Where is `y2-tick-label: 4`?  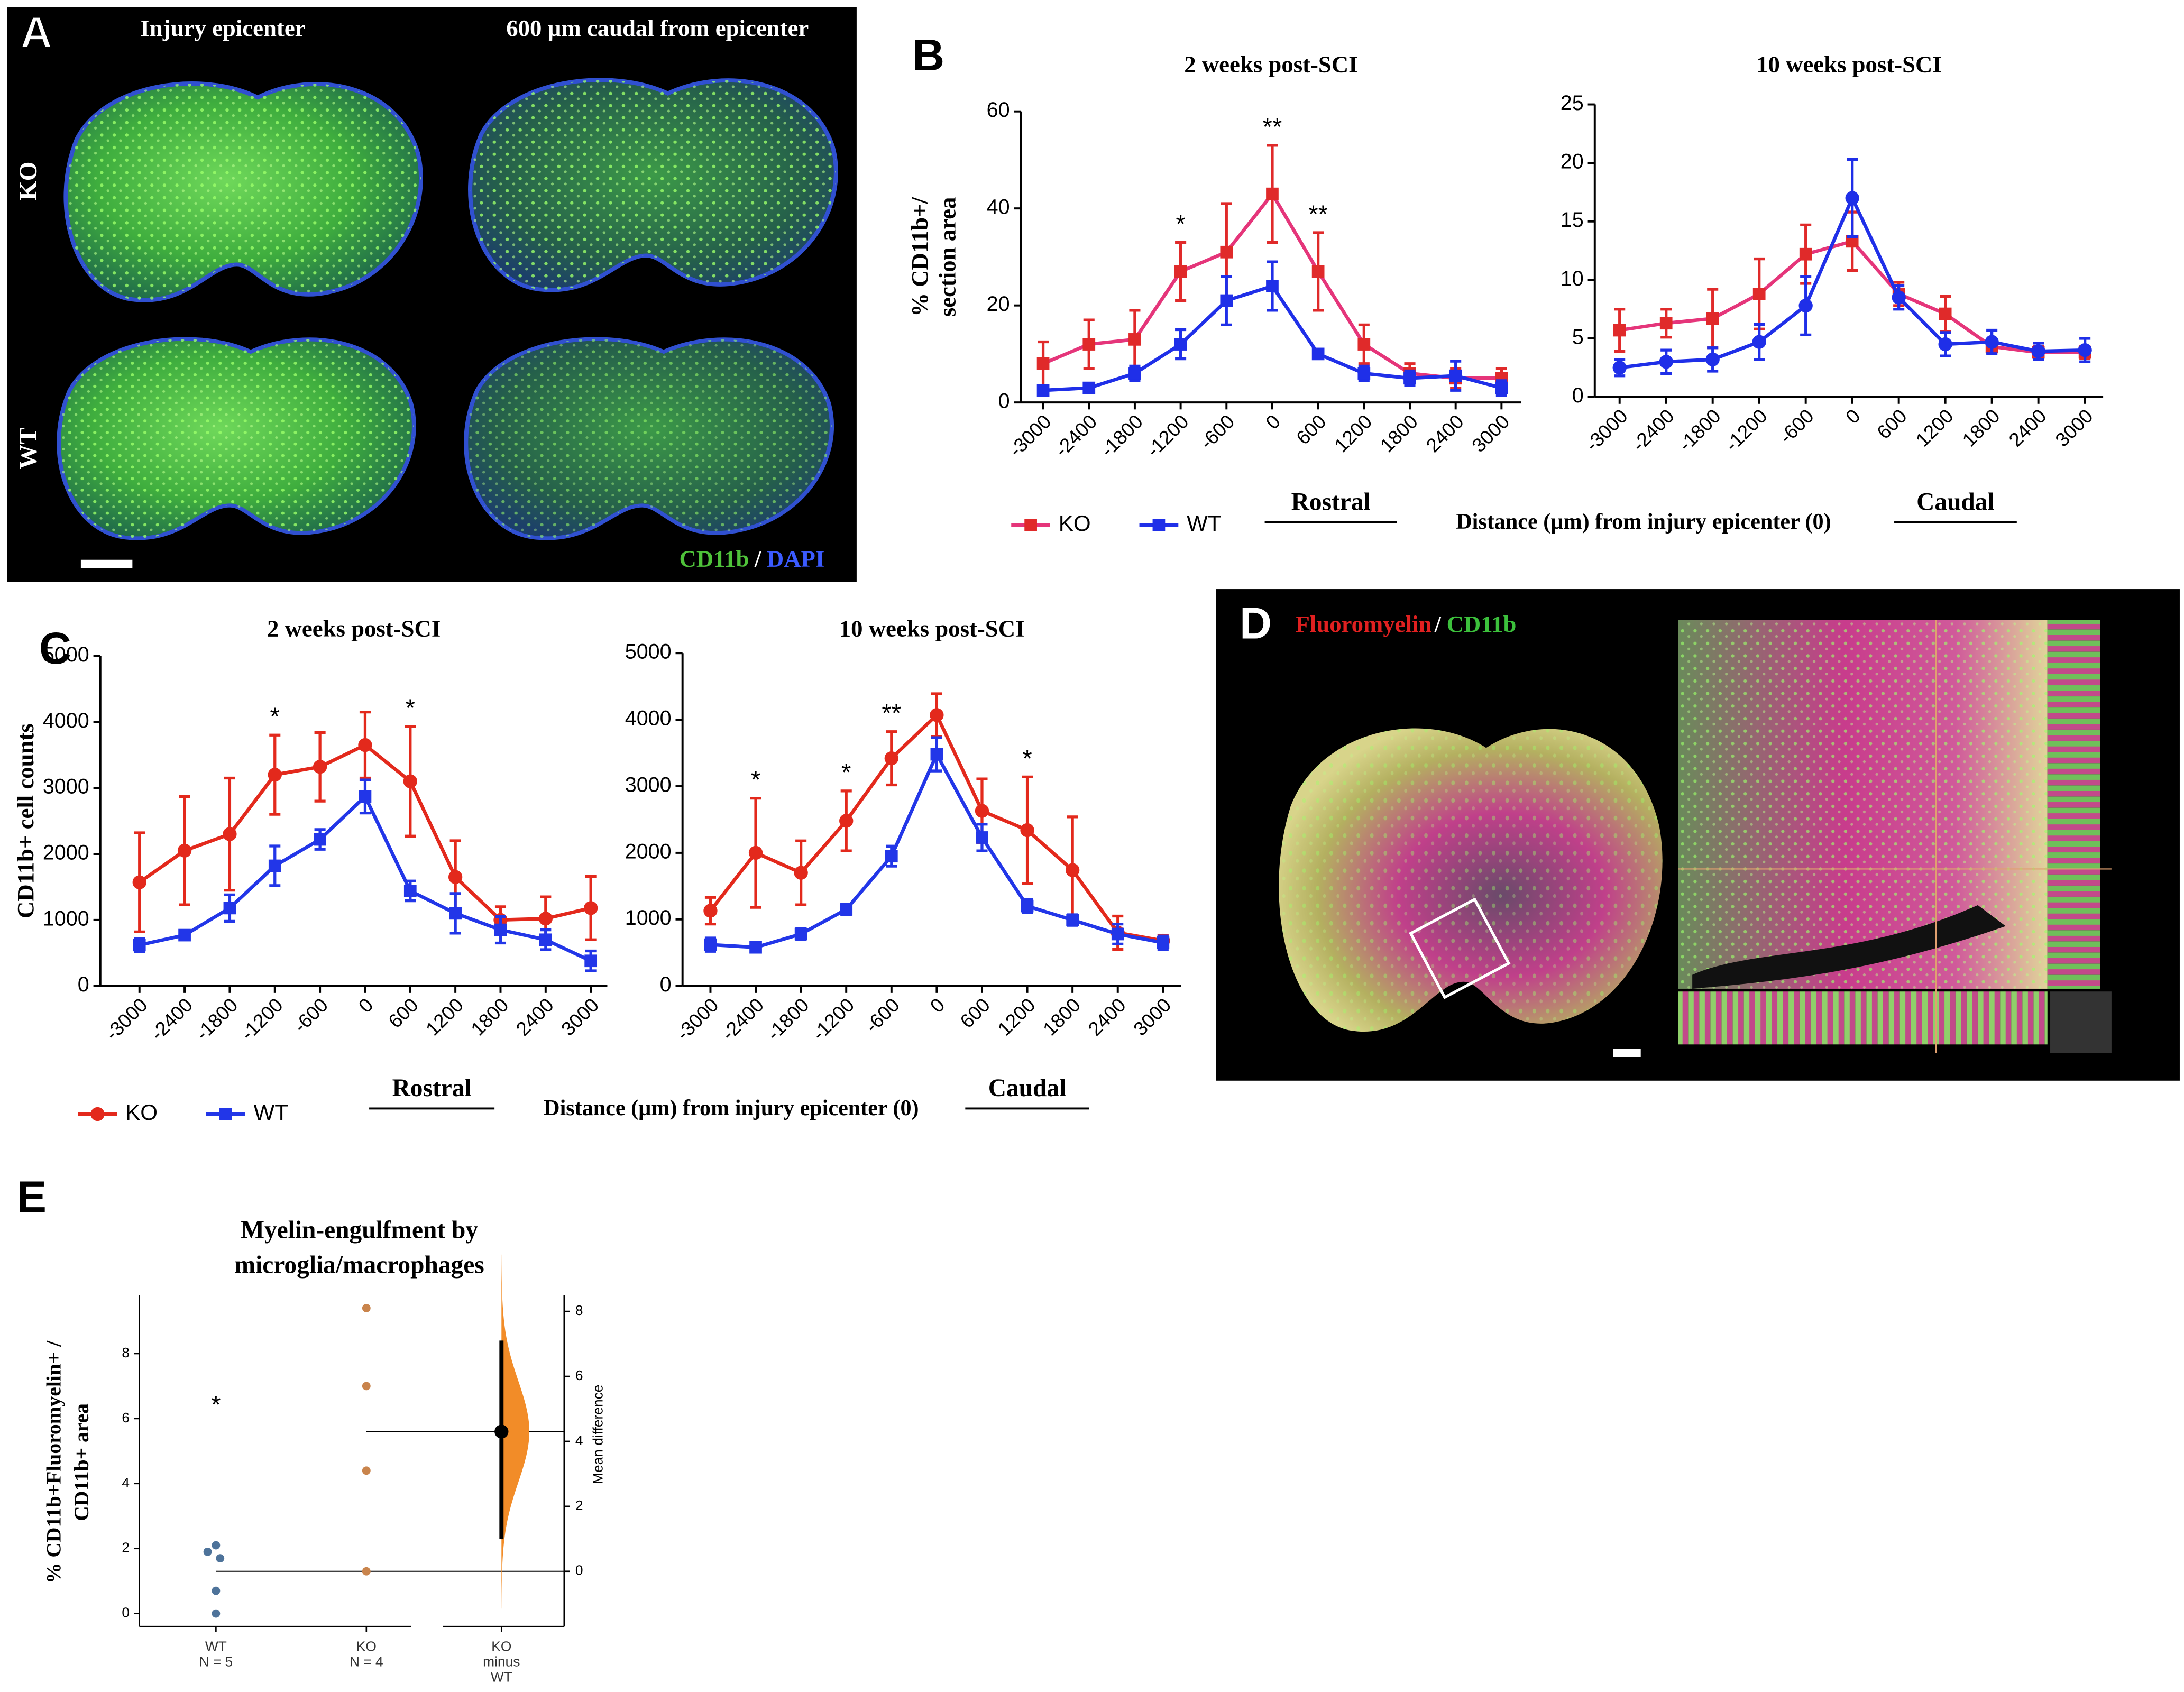
y2-tick-label: 4 is located at coordinates (579, 1440).